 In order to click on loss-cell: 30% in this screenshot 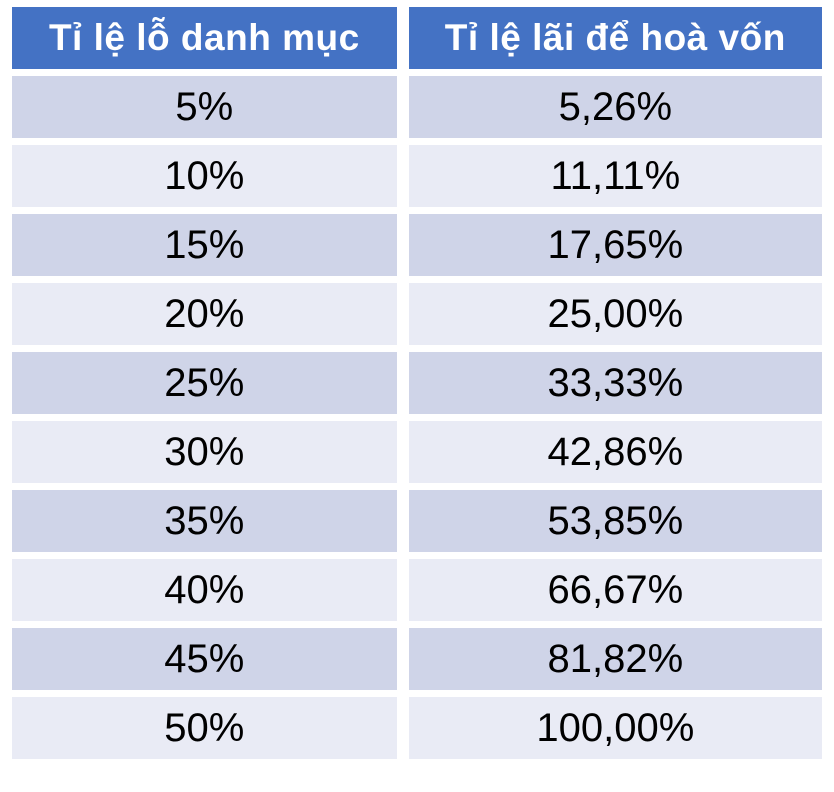, I will do `click(204, 452)`.